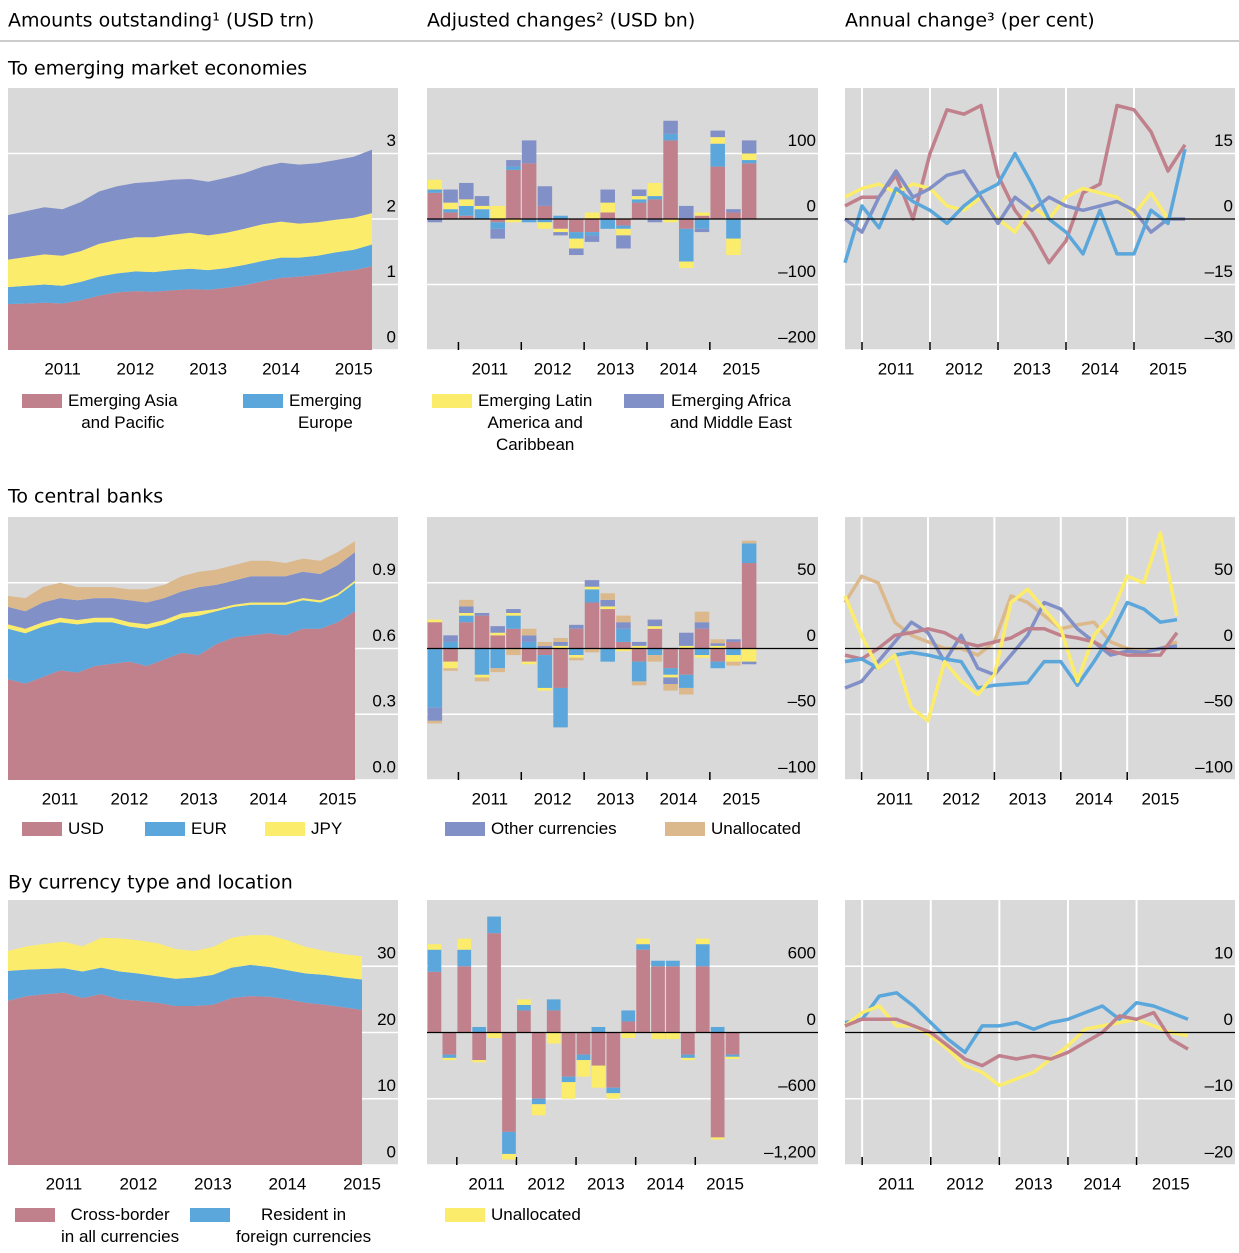 Image resolution: width=1239 pixels, height=1253 pixels. What do you see at coordinates (535, 422) in the screenshot?
I see `legend-label: Emerging Latin America and Caribbean` at bounding box center [535, 422].